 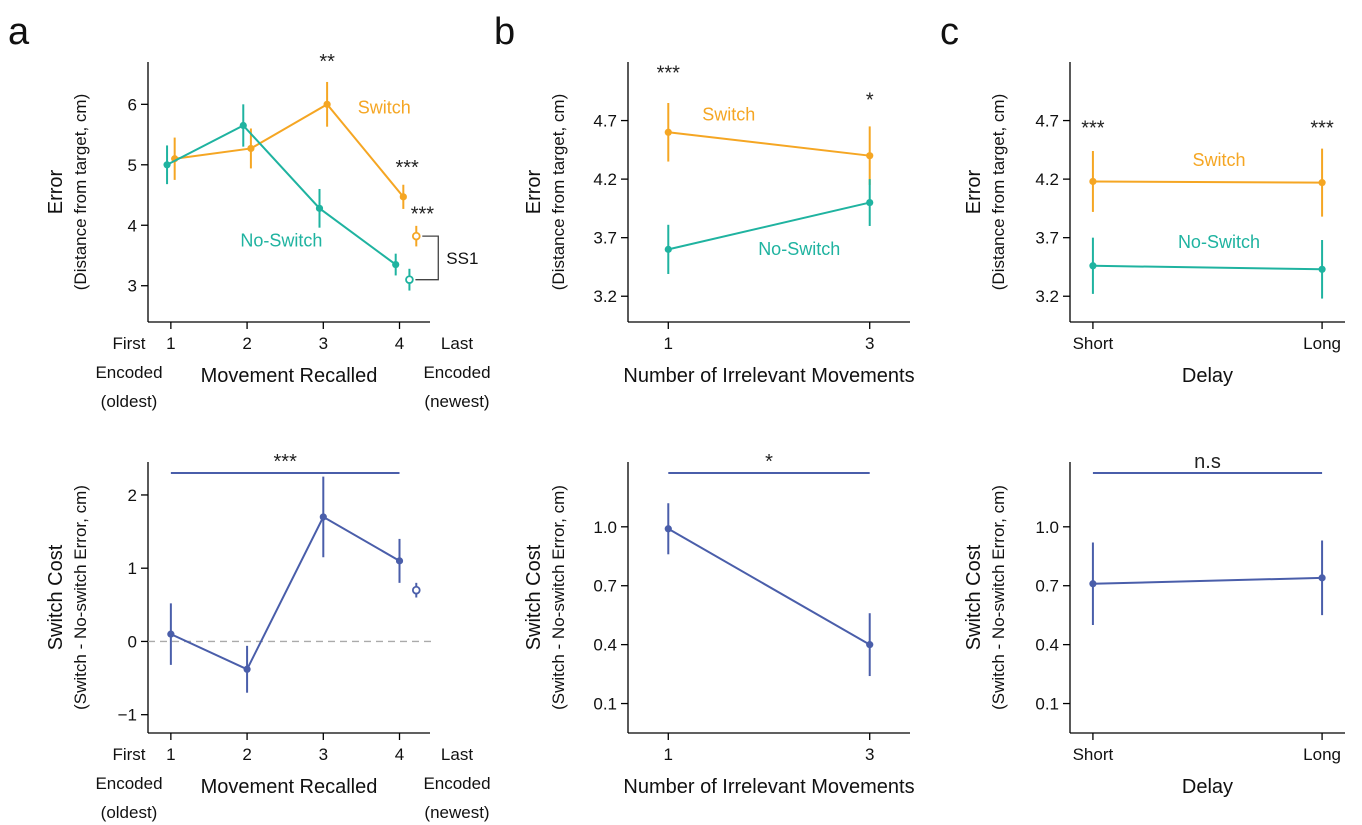 I want to click on y-tick-label: 4, so click(x=132, y=225).